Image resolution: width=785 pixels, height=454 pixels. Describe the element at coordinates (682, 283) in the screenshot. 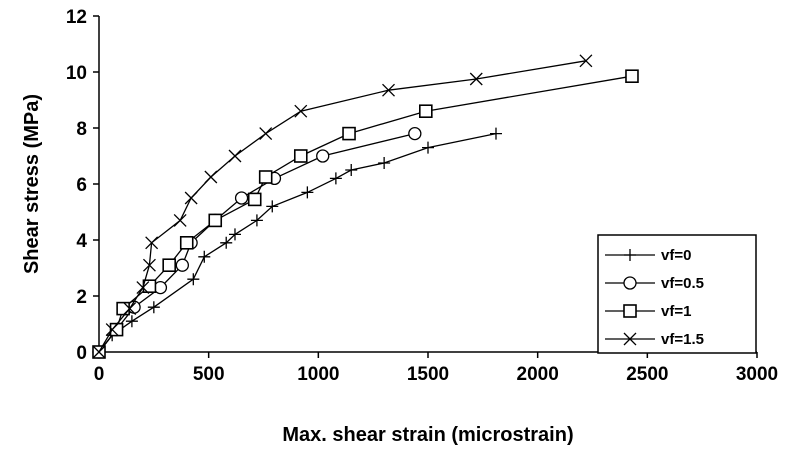

I see `legend-label: vf=0.5` at that location.